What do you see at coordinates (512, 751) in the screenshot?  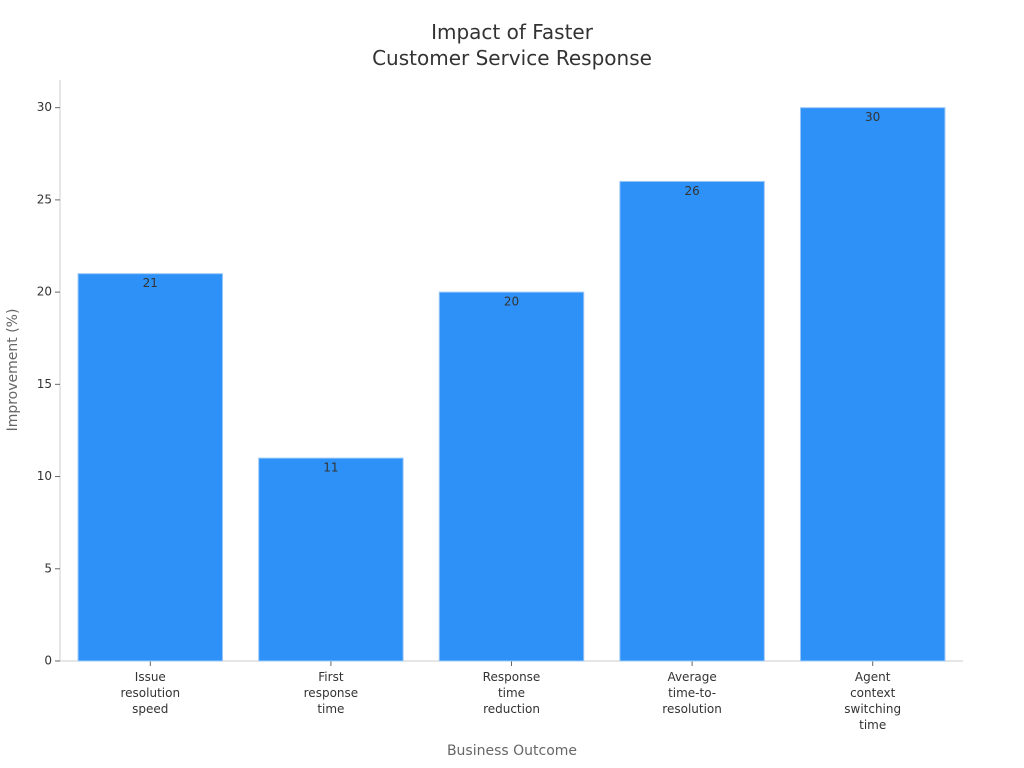 I see `x-axis-title: Business Outcome` at bounding box center [512, 751].